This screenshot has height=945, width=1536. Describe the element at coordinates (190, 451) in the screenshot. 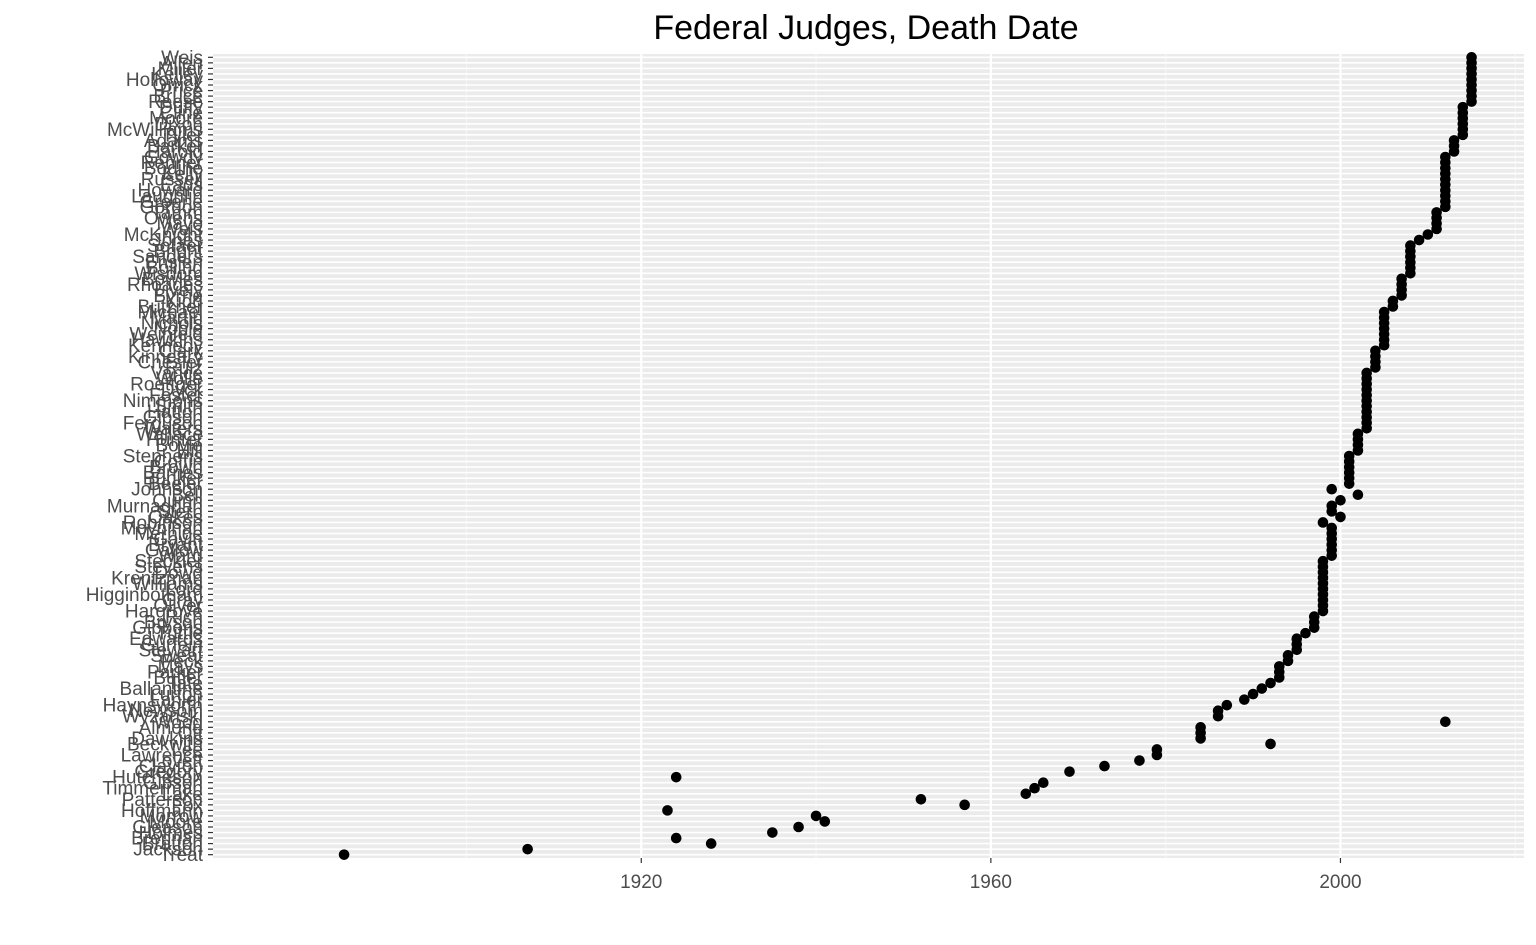

I see `y-tick-label: Hill` at that location.